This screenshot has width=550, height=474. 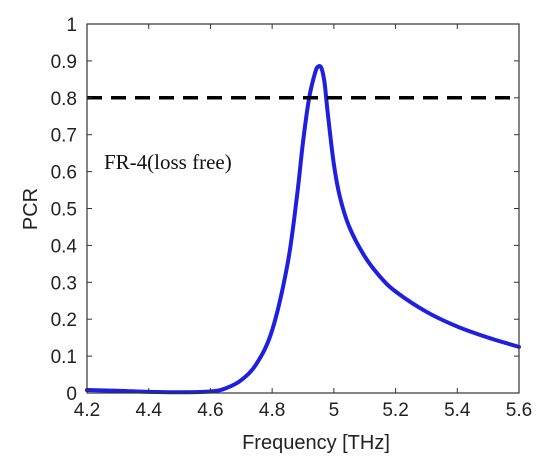 What do you see at coordinates (31, 209) in the screenshot?
I see `y-axis-label: PCR` at bounding box center [31, 209].